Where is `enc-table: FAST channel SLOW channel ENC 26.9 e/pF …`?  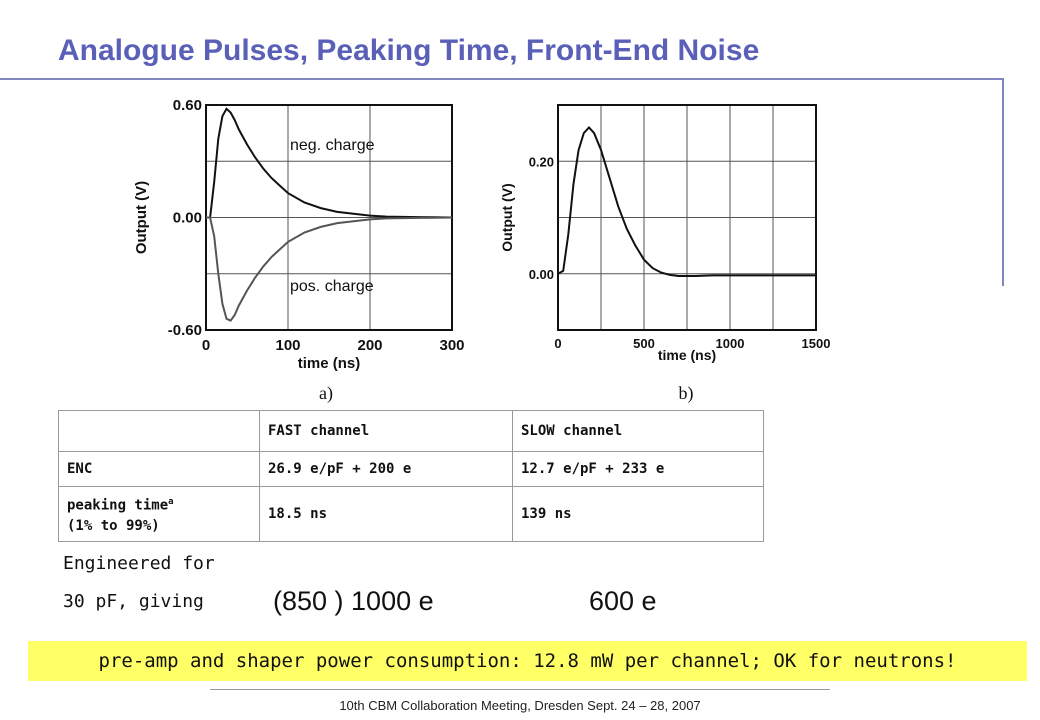 enc-table: FAST channel SLOW channel ENC 26.9 e/pF … is located at coordinates (411, 476).